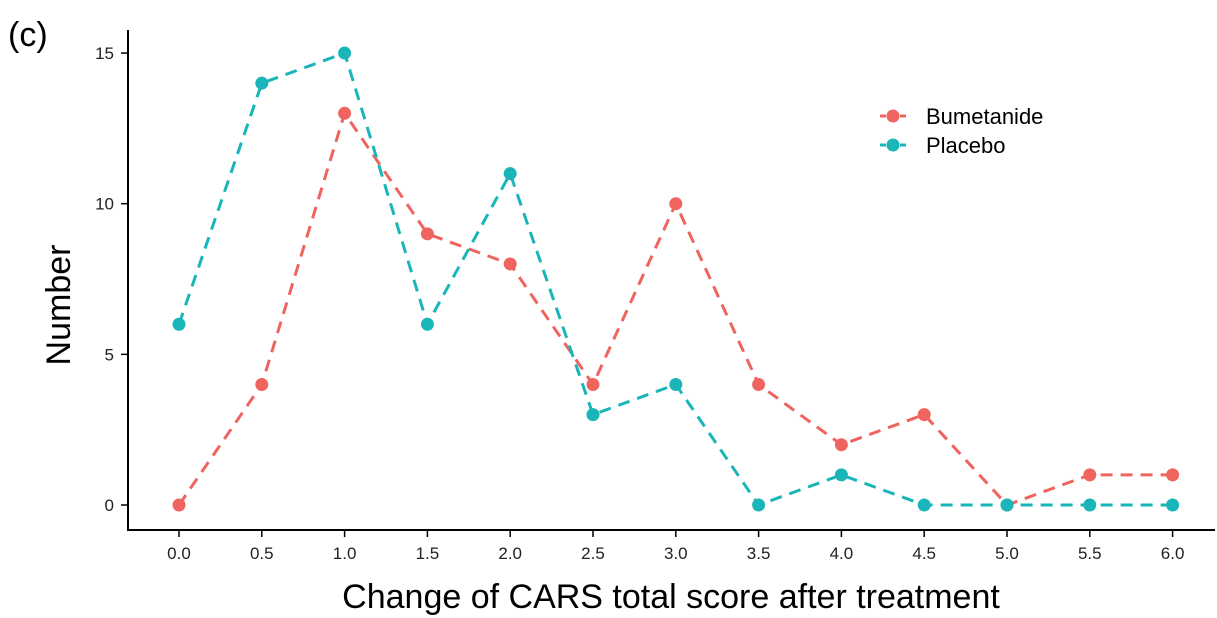  I want to click on x-tick-label: 3.0, so click(676, 553).